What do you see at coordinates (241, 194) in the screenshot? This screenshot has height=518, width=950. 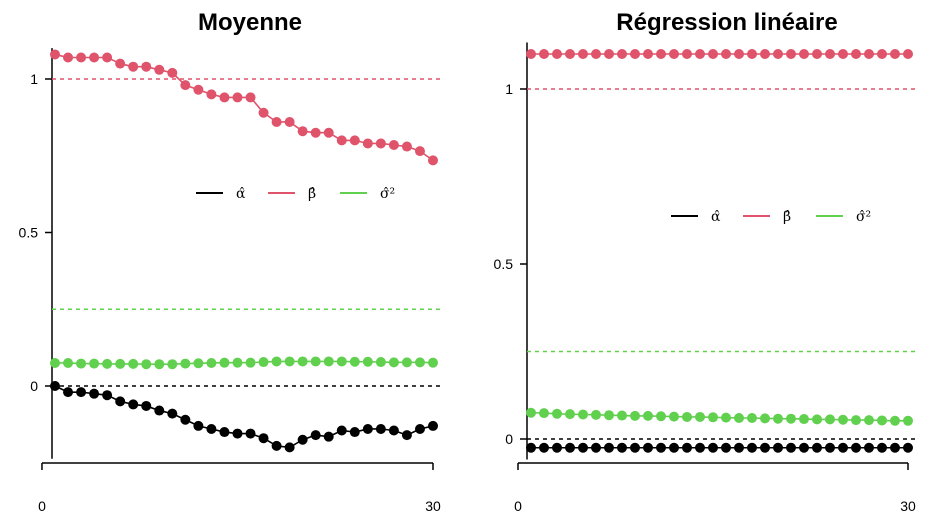 I see `legend-label: α̂` at bounding box center [241, 194].